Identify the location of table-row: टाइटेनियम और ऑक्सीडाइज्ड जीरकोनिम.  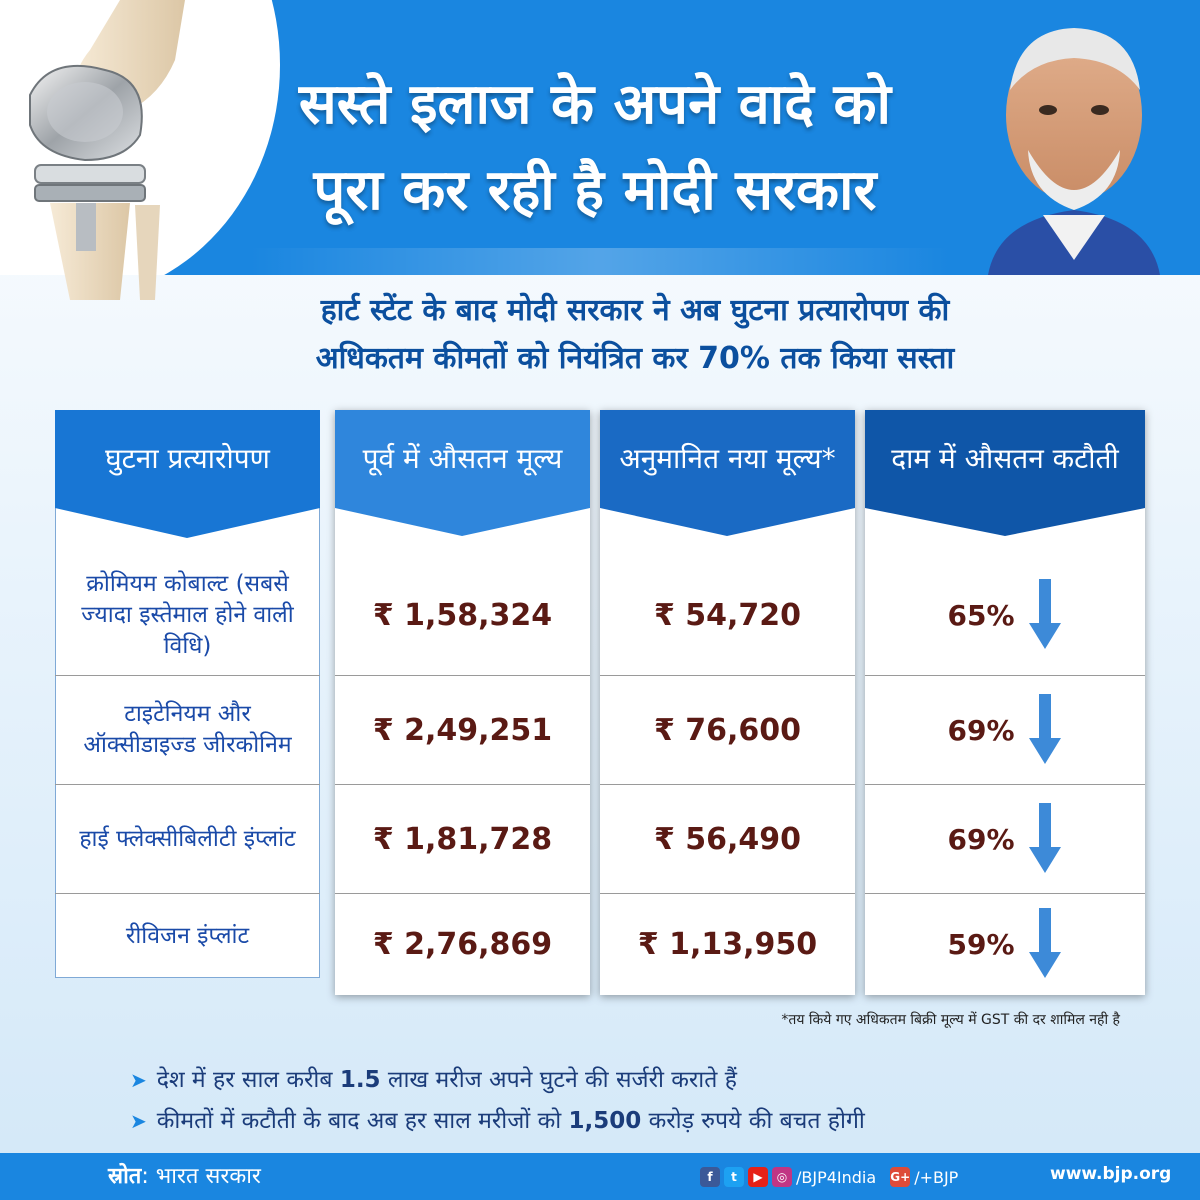
(187, 730).